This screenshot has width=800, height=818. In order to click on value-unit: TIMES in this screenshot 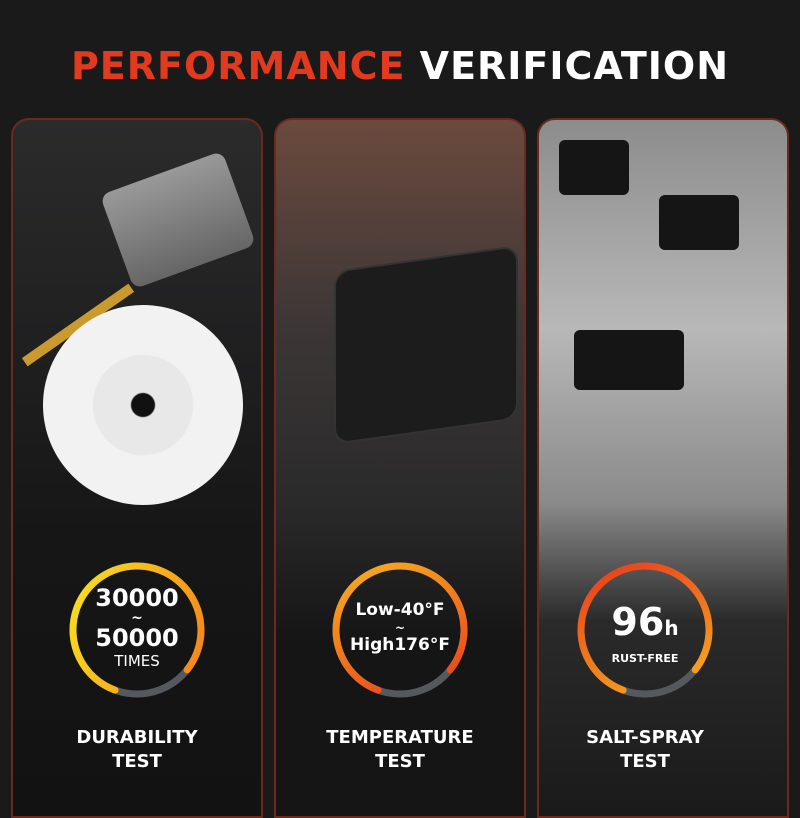, I will do `click(137, 661)`.